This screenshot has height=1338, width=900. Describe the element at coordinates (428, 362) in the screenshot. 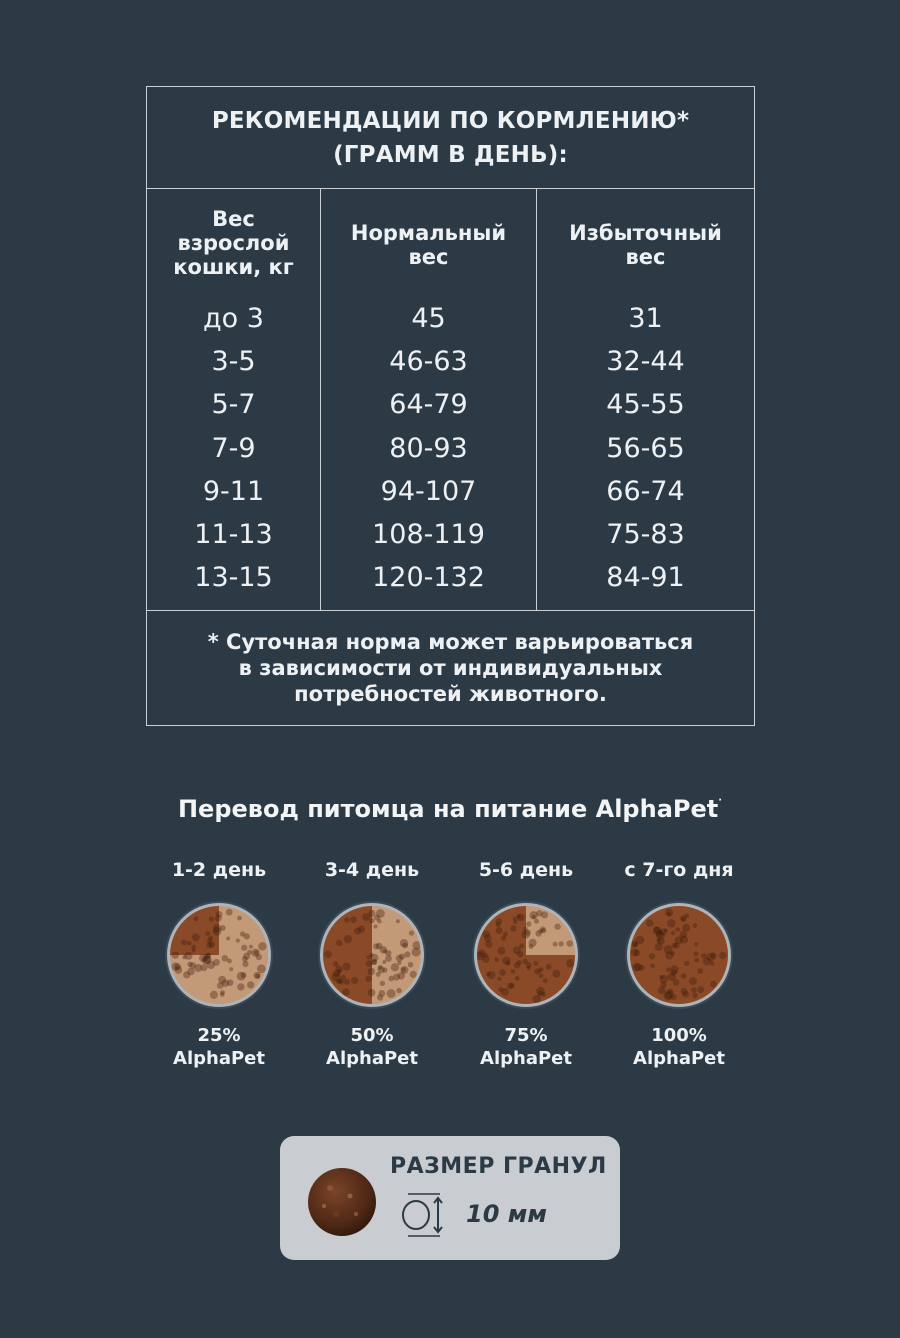

I see `normal-cell: 46-63` at that location.